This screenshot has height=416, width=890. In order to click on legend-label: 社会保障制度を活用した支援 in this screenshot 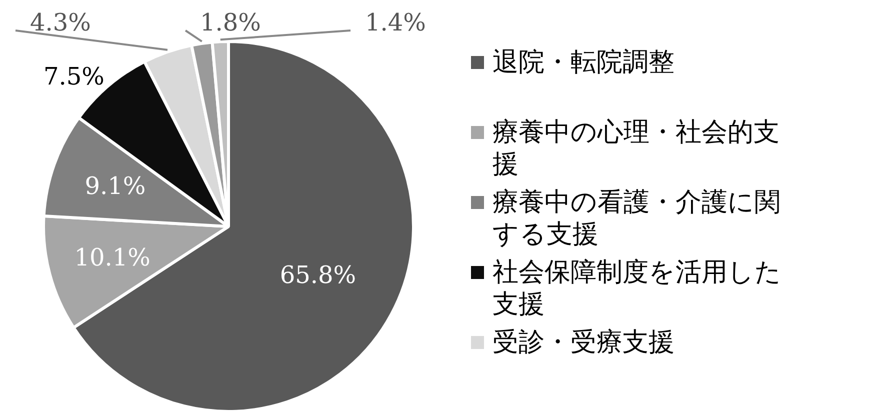, I will do `click(637, 289)`.